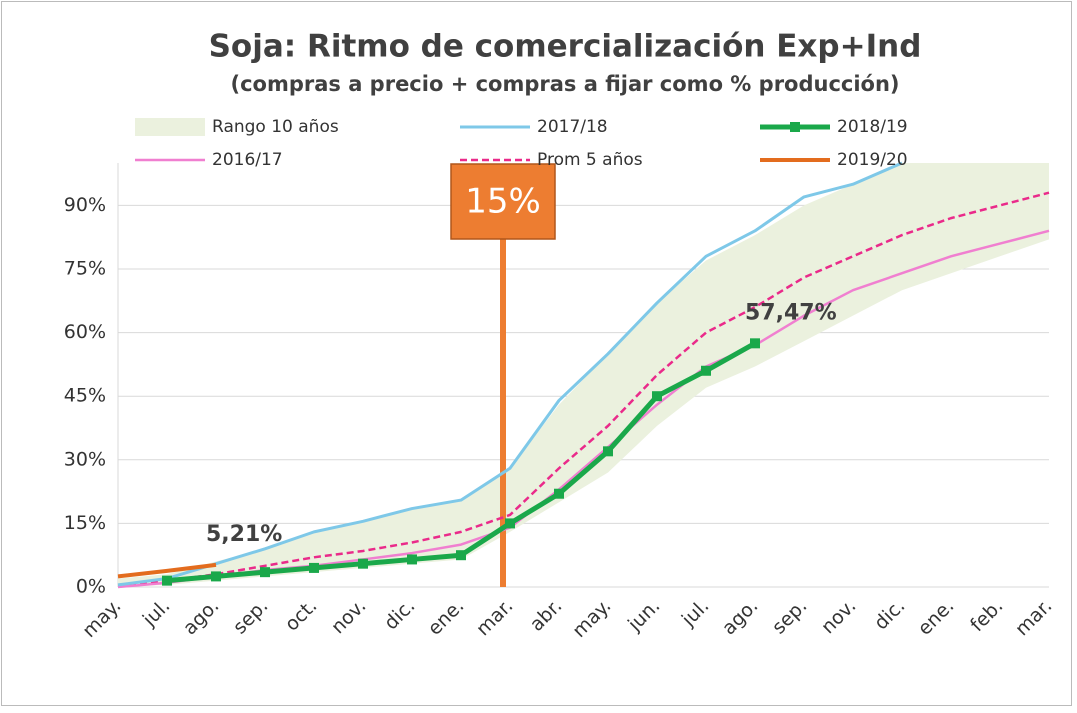  I want to click on legend-label: 2017/18, so click(572, 127).